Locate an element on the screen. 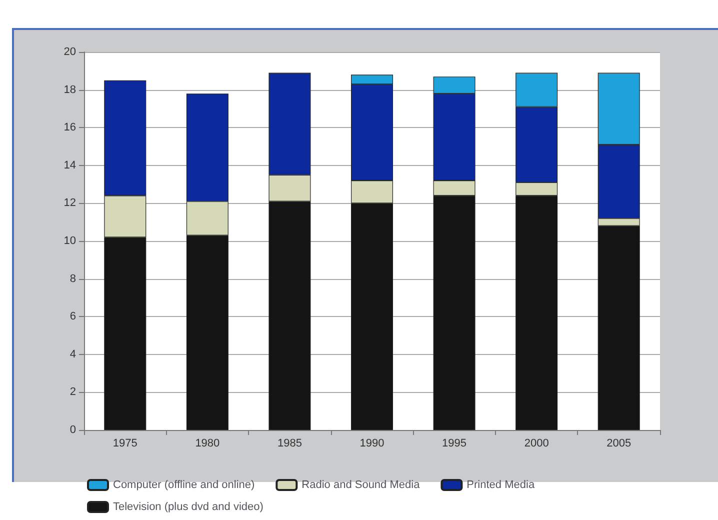 The width and height of the screenshot is (718, 520). y-tick-label: 2 is located at coordinates (73, 392).